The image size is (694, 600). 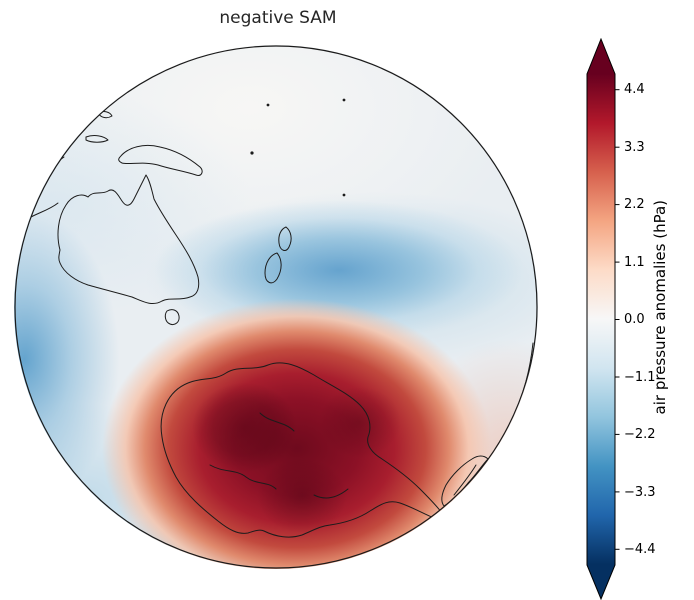 What do you see at coordinates (160, 160) in the screenshot?
I see `coastline-new-guinea` at bounding box center [160, 160].